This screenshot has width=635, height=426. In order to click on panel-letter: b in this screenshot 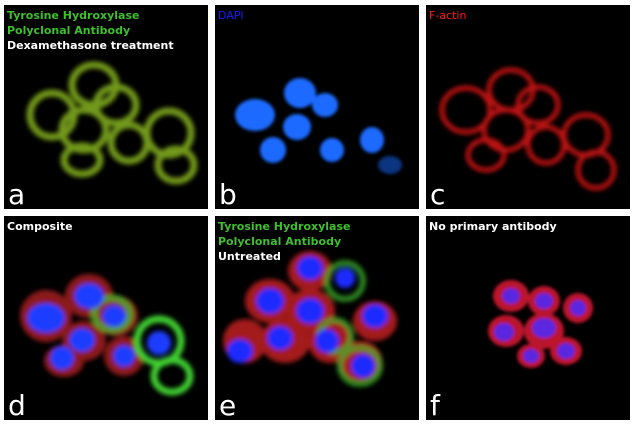, I will do `click(228, 194)`.